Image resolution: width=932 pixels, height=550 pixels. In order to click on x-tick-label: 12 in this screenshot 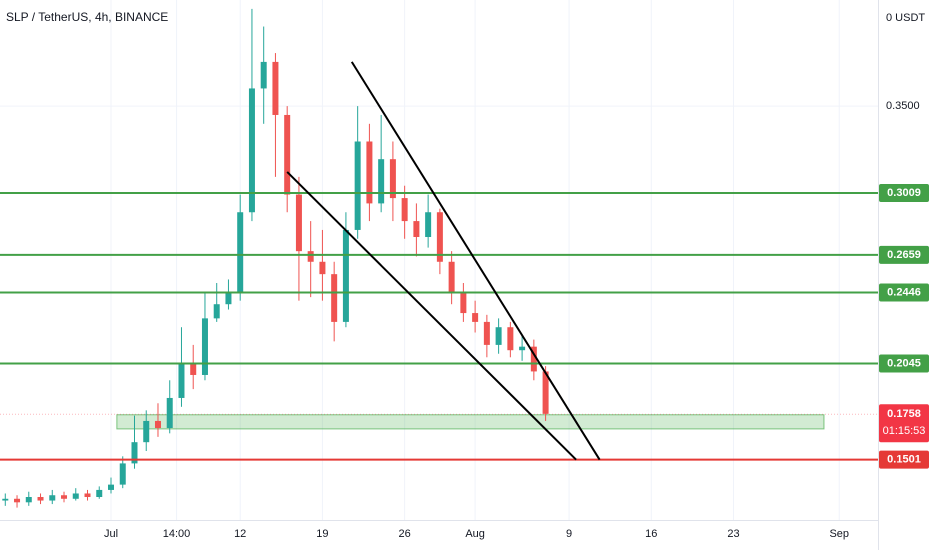, I will do `click(240, 534)`.